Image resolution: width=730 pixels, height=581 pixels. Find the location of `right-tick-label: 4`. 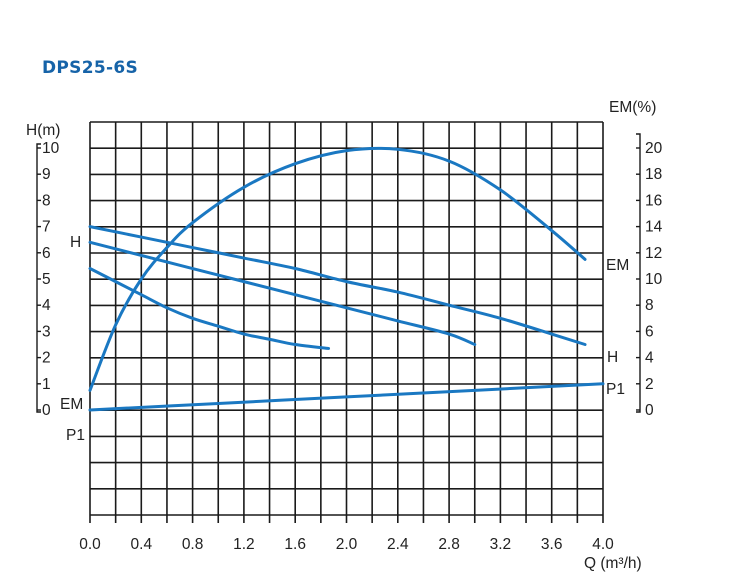

right-tick-label: 4 is located at coordinates (649, 358).